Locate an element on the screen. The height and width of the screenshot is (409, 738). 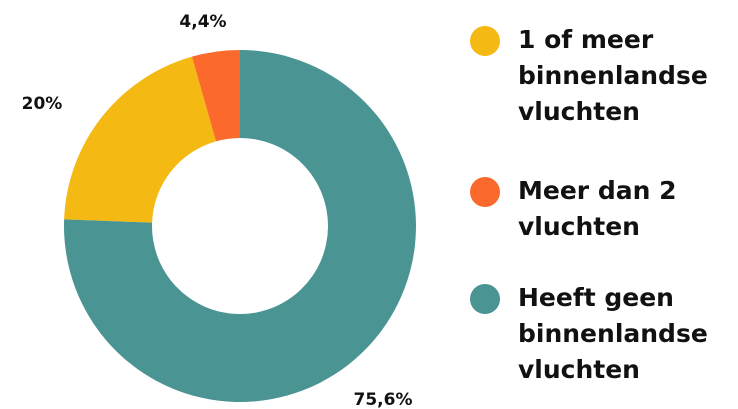
legend-label: Heeft geen binnenlandse vluchten is located at coordinates (613, 333).